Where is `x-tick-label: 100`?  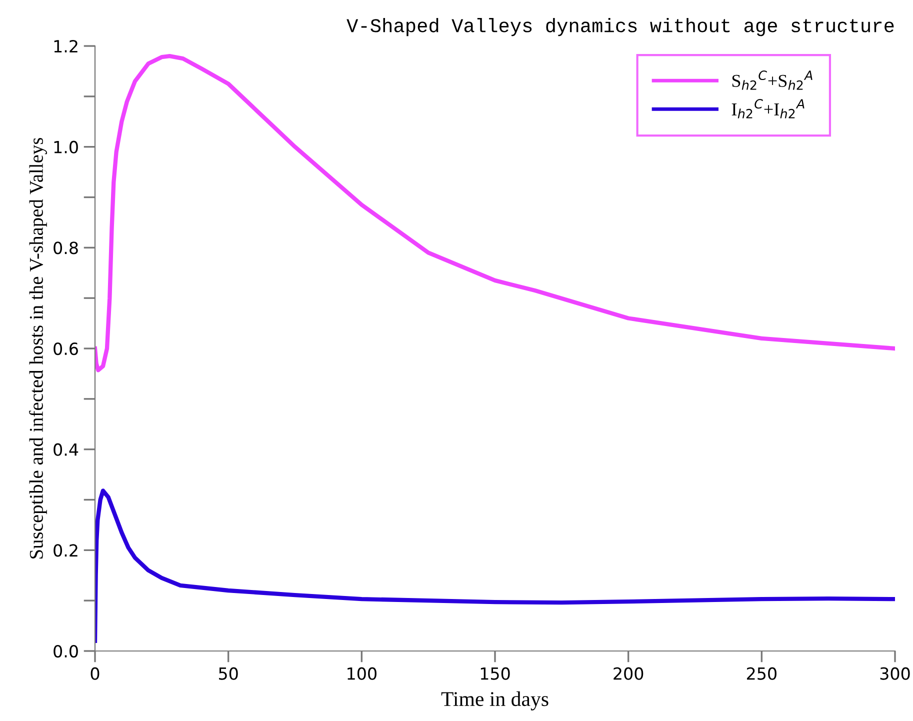 x-tick-label: 100 is located at coordinates (362, 673).